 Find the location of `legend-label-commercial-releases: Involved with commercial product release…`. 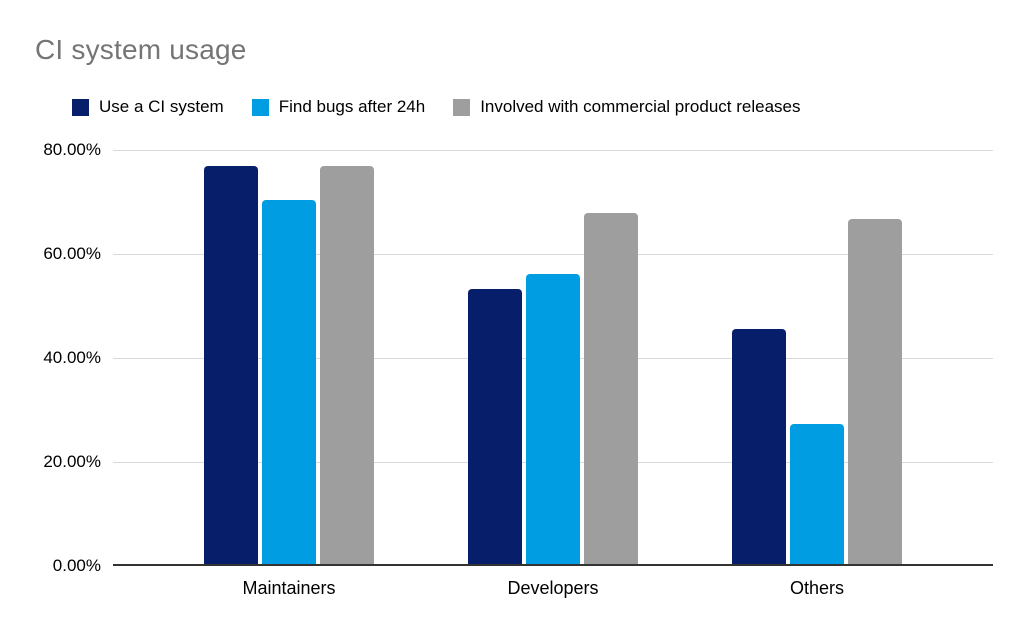

legend-label-commercial-releases: Involved with commercial product release… is located at coordinates (640, 106).